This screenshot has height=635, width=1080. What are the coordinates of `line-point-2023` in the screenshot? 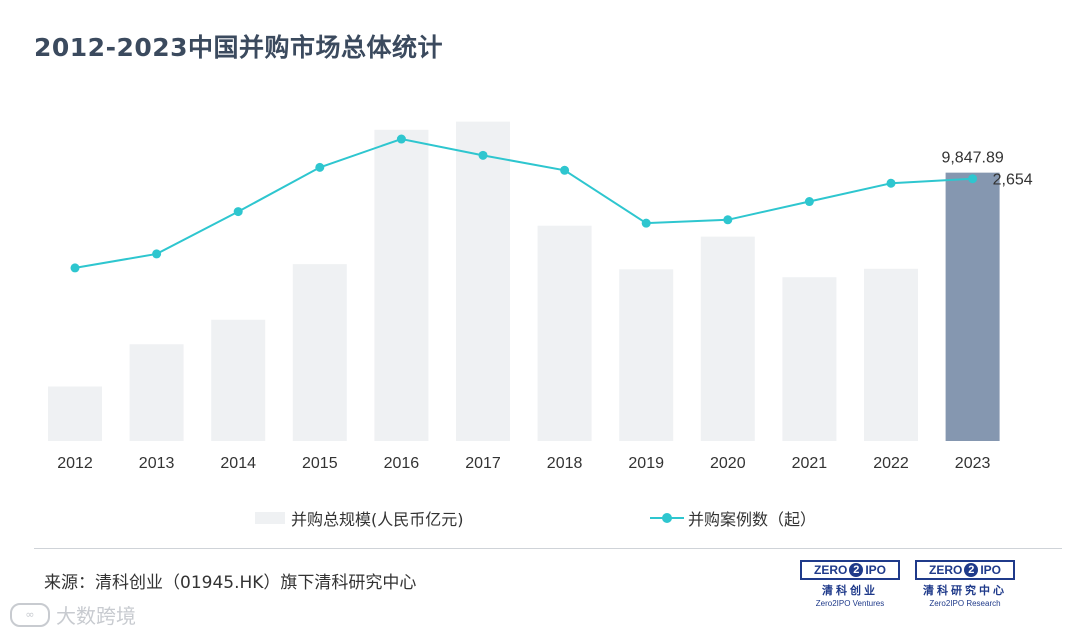 It's located at (973, 179).